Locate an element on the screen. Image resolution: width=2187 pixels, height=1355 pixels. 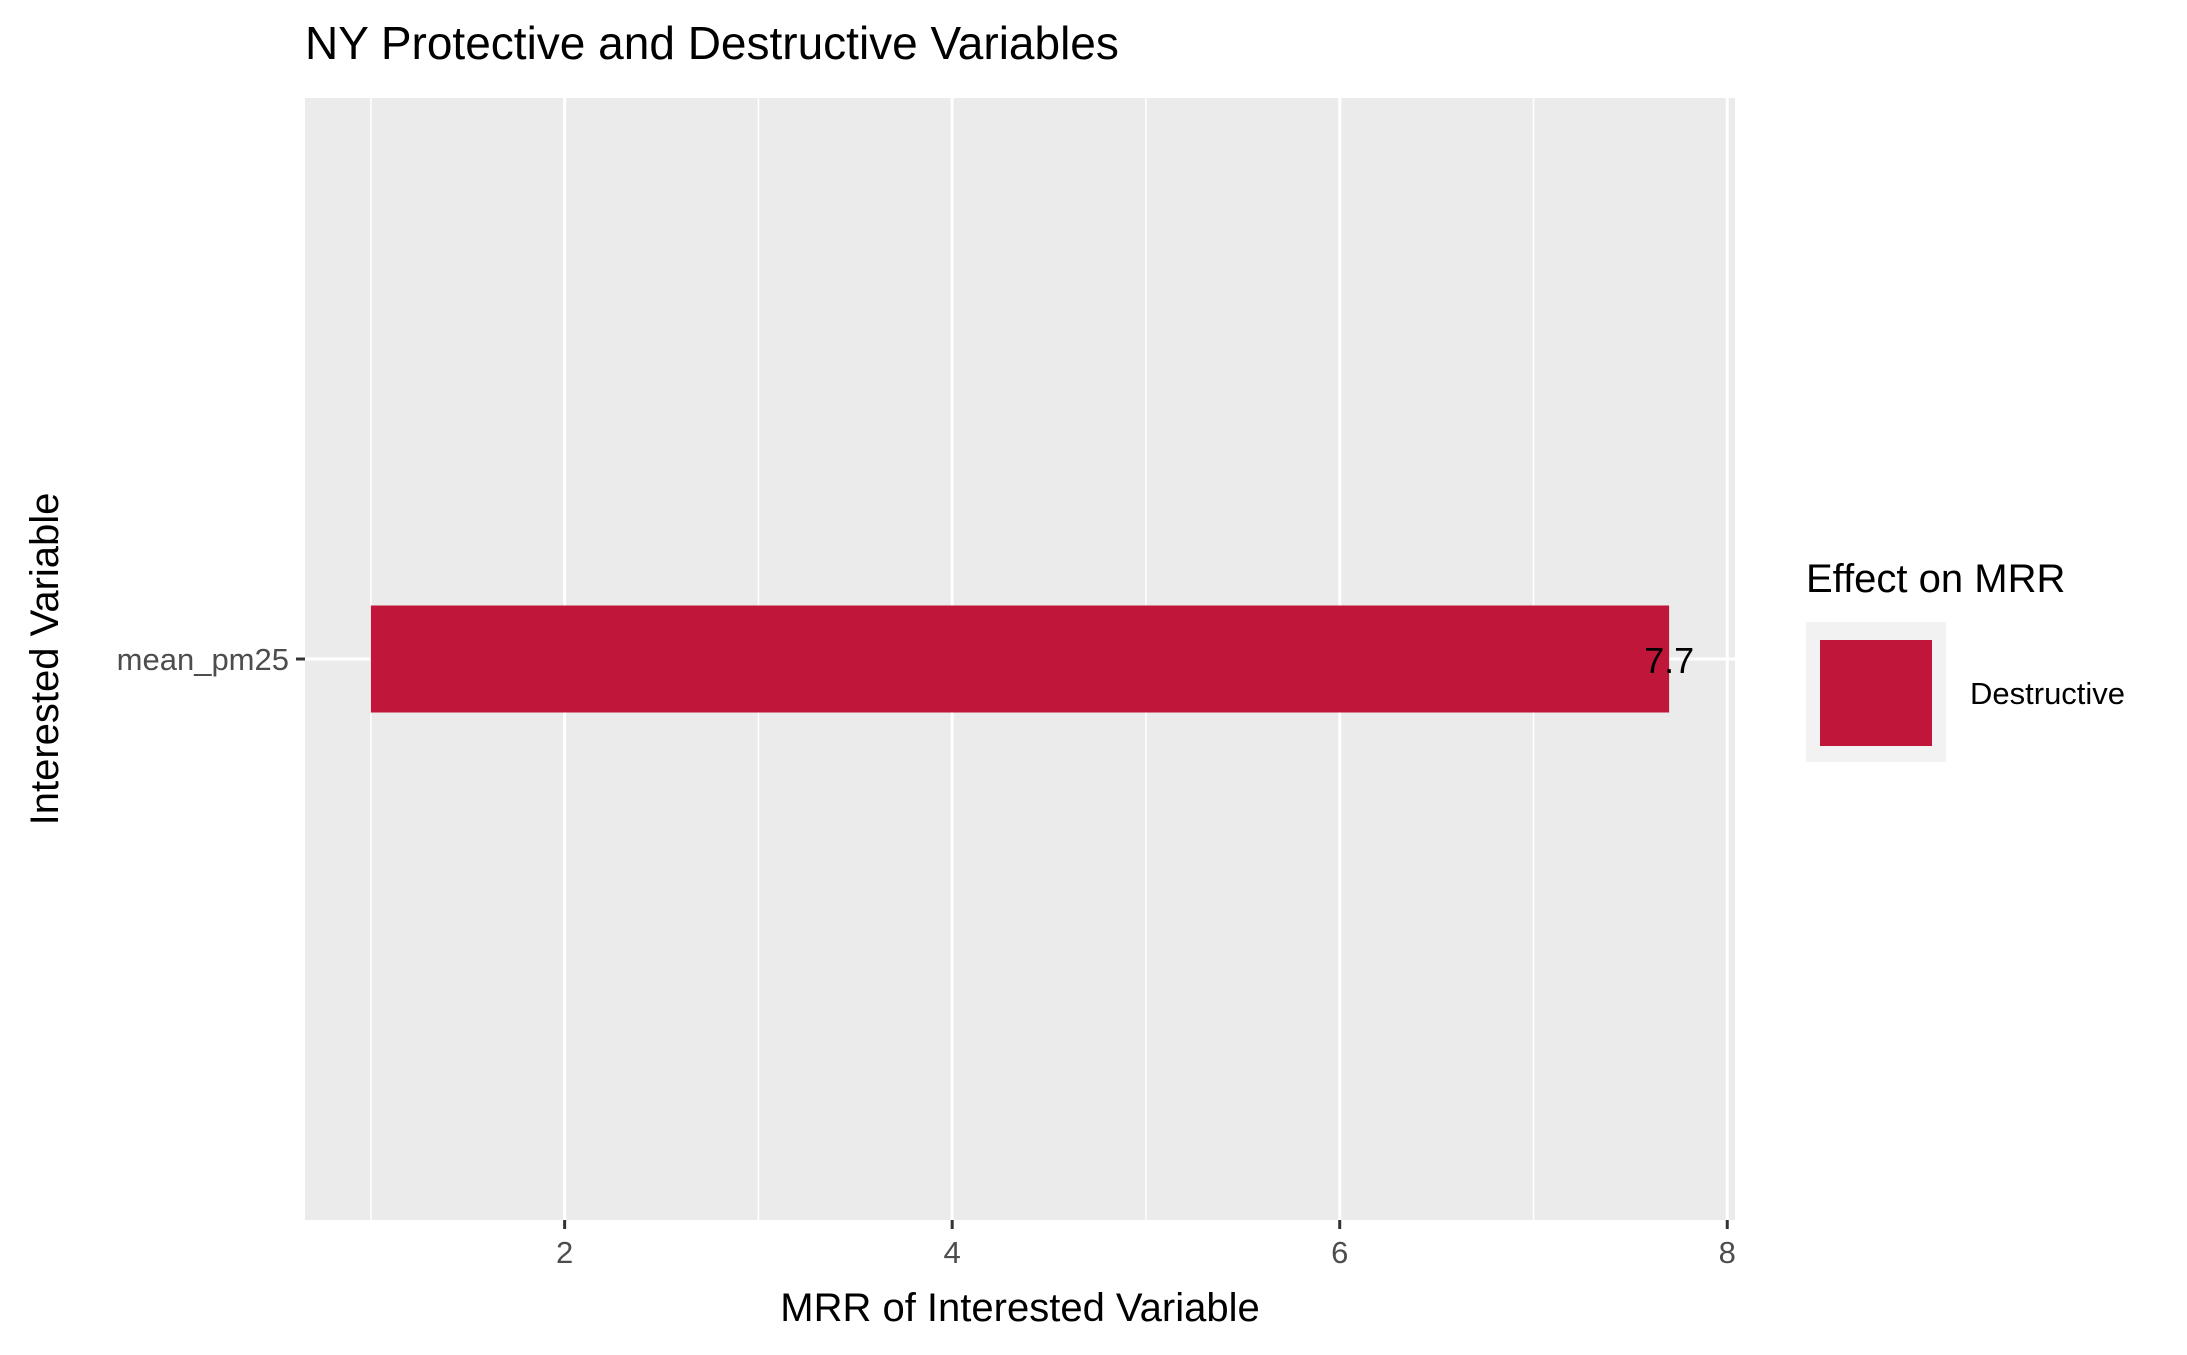
y-axis-title: Interested Variable is located at coordinates (45, 659).